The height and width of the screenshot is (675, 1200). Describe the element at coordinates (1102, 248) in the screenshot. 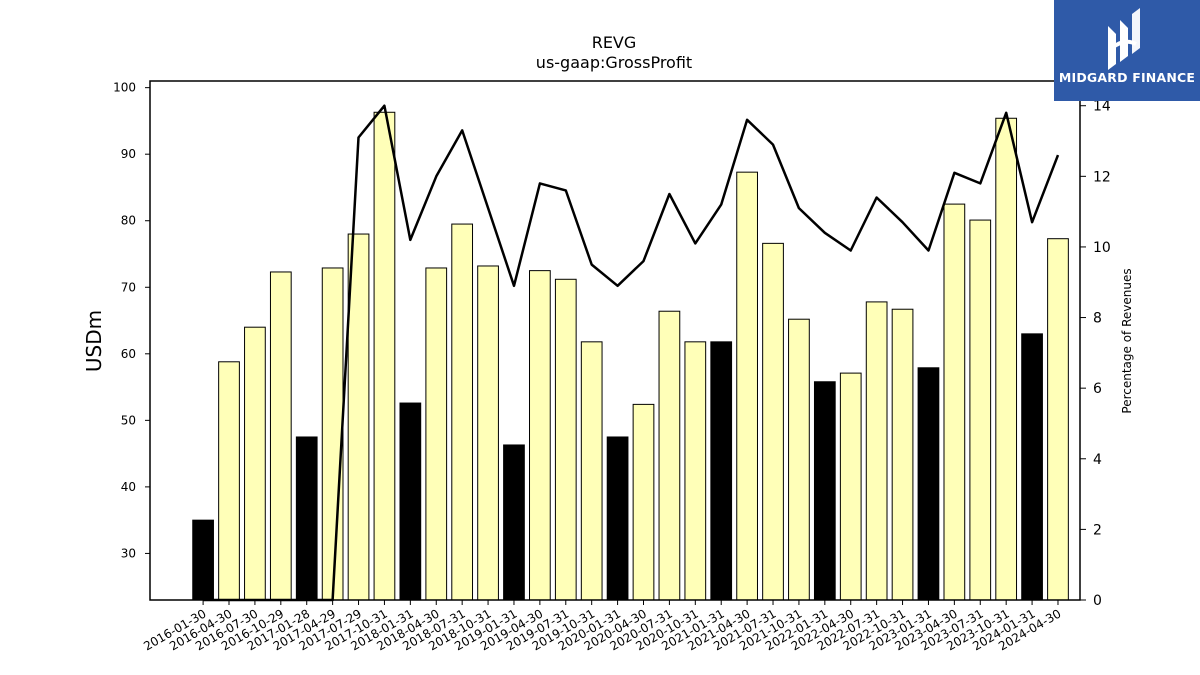

I see `y2-tick-label: 10` at that location.